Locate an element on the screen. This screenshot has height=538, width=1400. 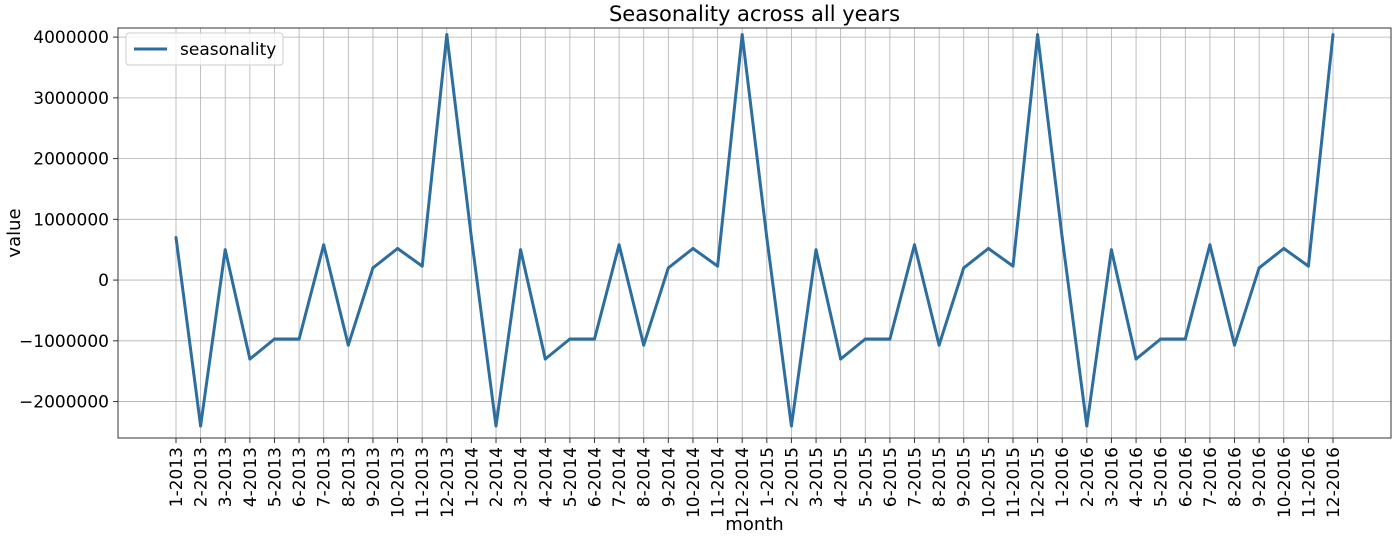
x-axis-label: month is located at coordinates (754, 524).